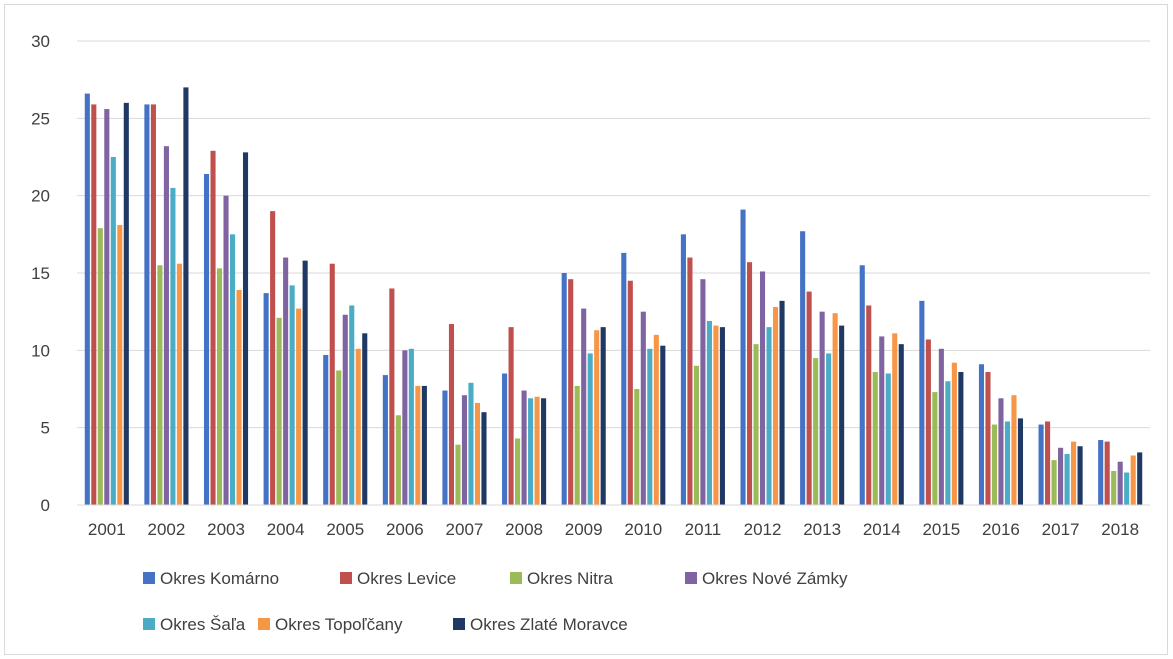 The image size is (1173, 659). Describe the element at coordinates (406, 578) in the screenshot. I see `legend-label: Okres Levice` at that location.